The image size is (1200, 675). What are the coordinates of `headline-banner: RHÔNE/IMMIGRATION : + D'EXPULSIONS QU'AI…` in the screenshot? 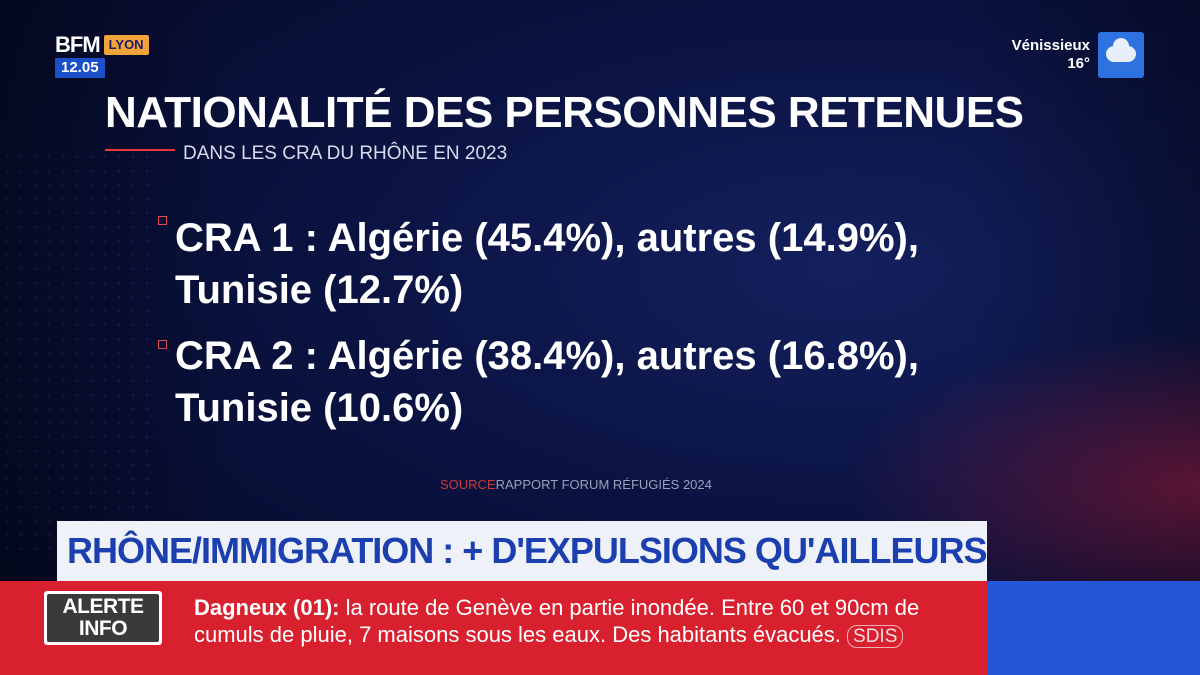 It's located at (522, 551).